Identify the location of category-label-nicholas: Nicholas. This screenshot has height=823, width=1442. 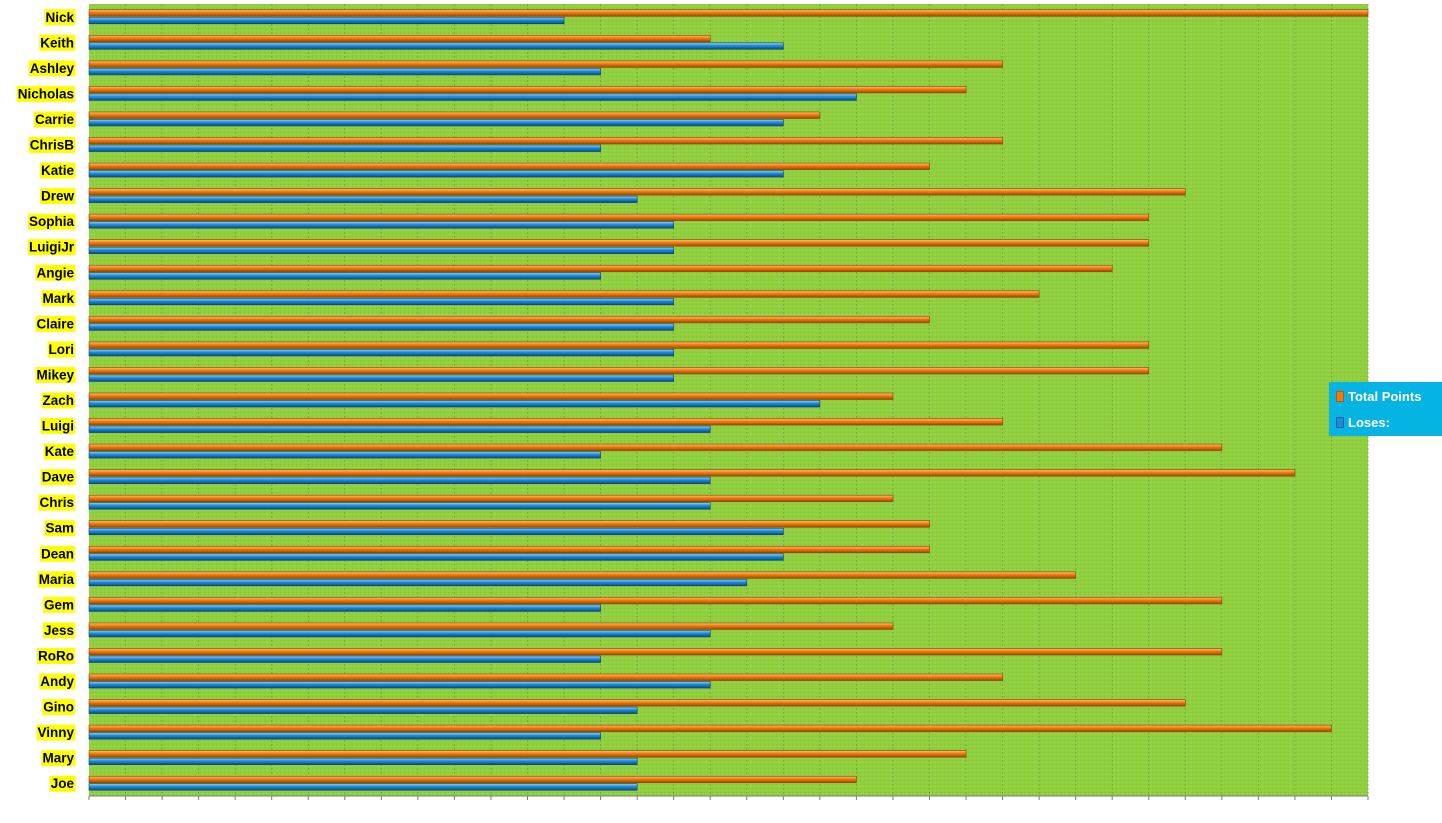
(46, 93).